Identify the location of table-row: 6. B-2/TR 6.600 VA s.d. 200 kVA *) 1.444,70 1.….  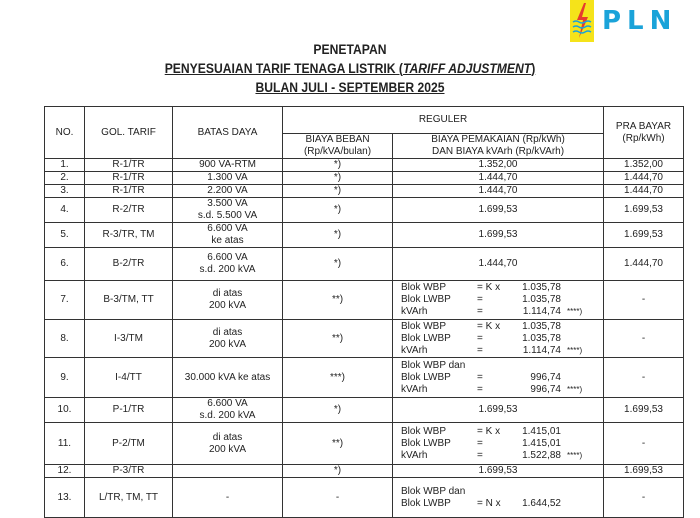
(364, 264).